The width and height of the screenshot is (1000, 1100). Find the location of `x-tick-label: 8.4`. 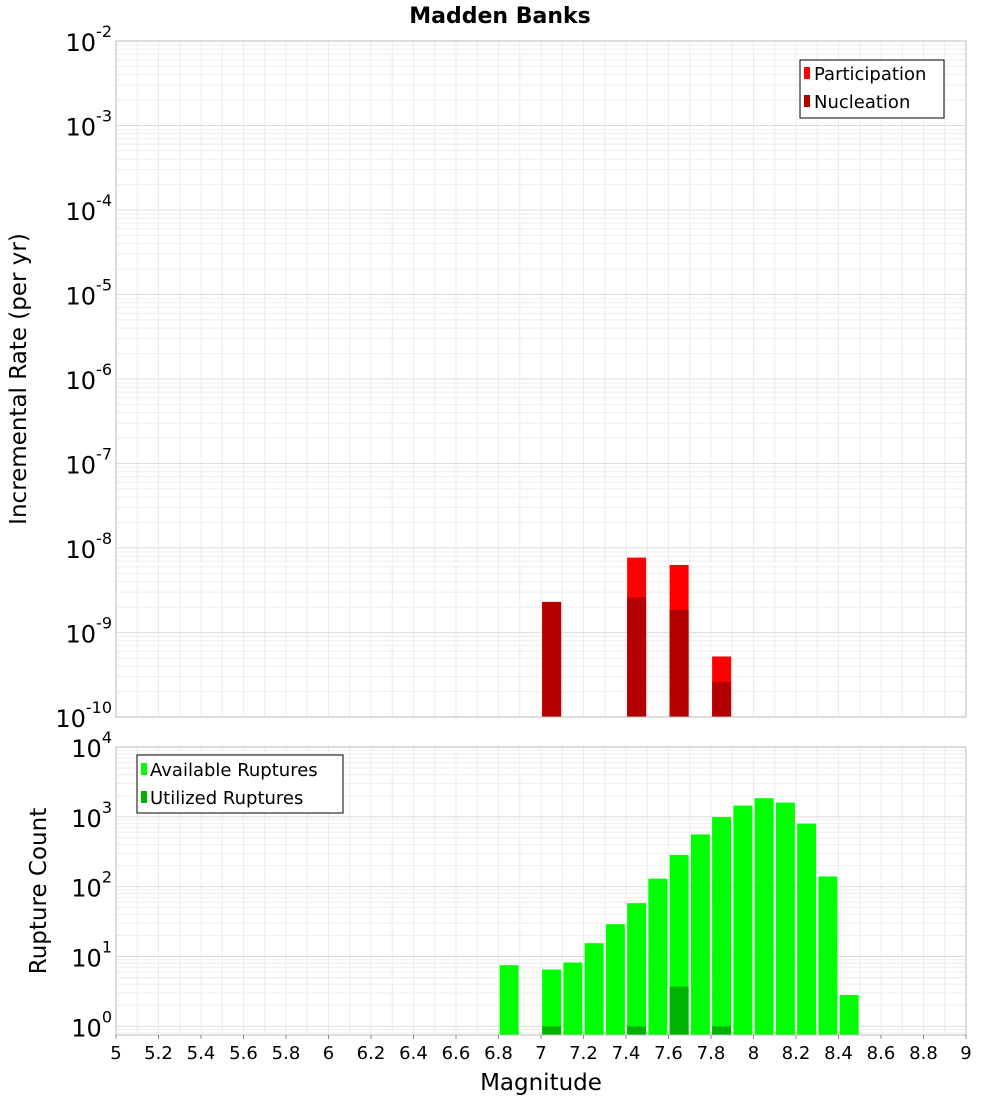

x-tick-label: 8.4 is located at coordinates (838, 1053).